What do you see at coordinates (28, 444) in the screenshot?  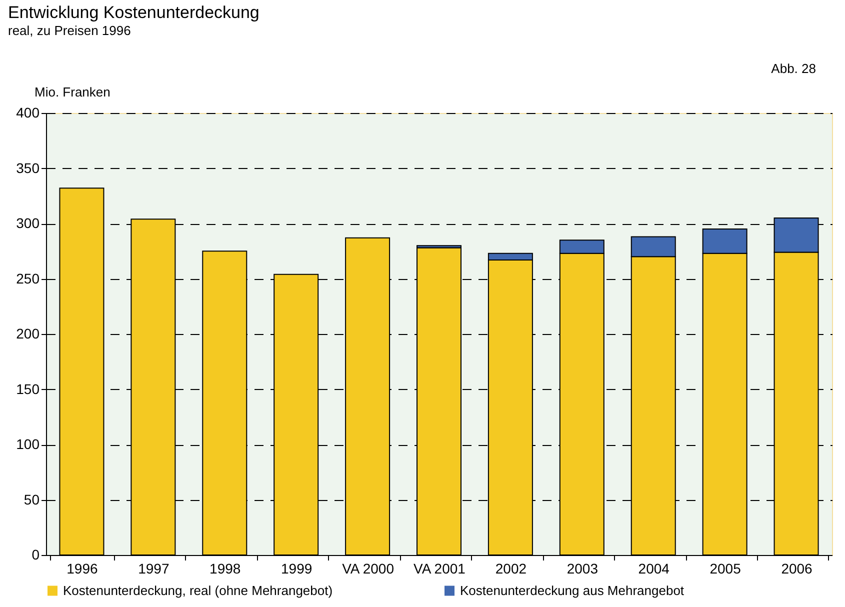 I see `y-tick-label: 100` at bounding box center [28, 444].